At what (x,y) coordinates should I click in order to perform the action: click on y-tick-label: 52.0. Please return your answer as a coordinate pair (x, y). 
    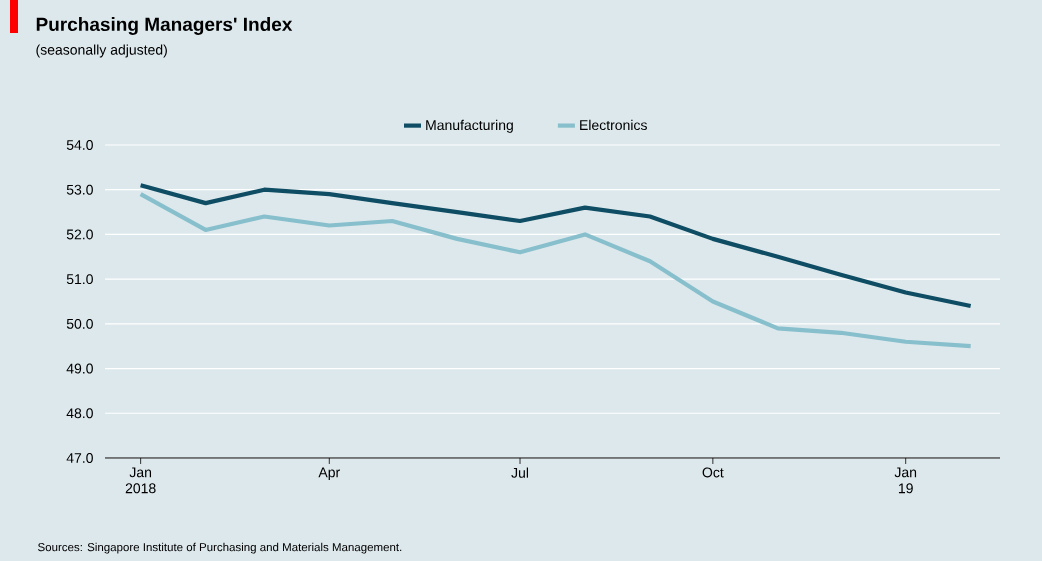
    Looking at the image, I should click on (79, 234).